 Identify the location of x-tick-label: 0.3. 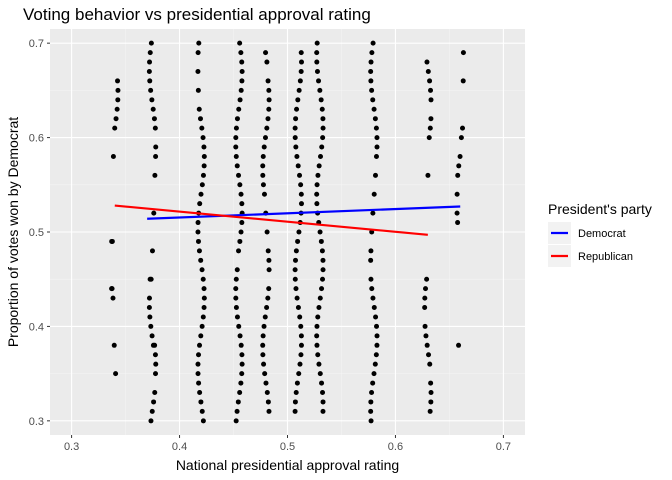
(71, 447).